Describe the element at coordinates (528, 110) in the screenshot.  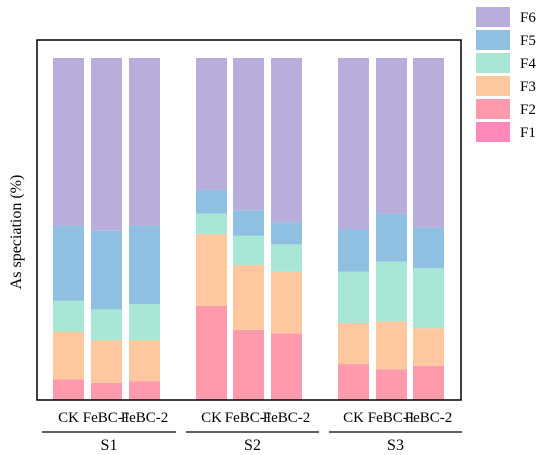
I see `legend-label: F2` at that location.